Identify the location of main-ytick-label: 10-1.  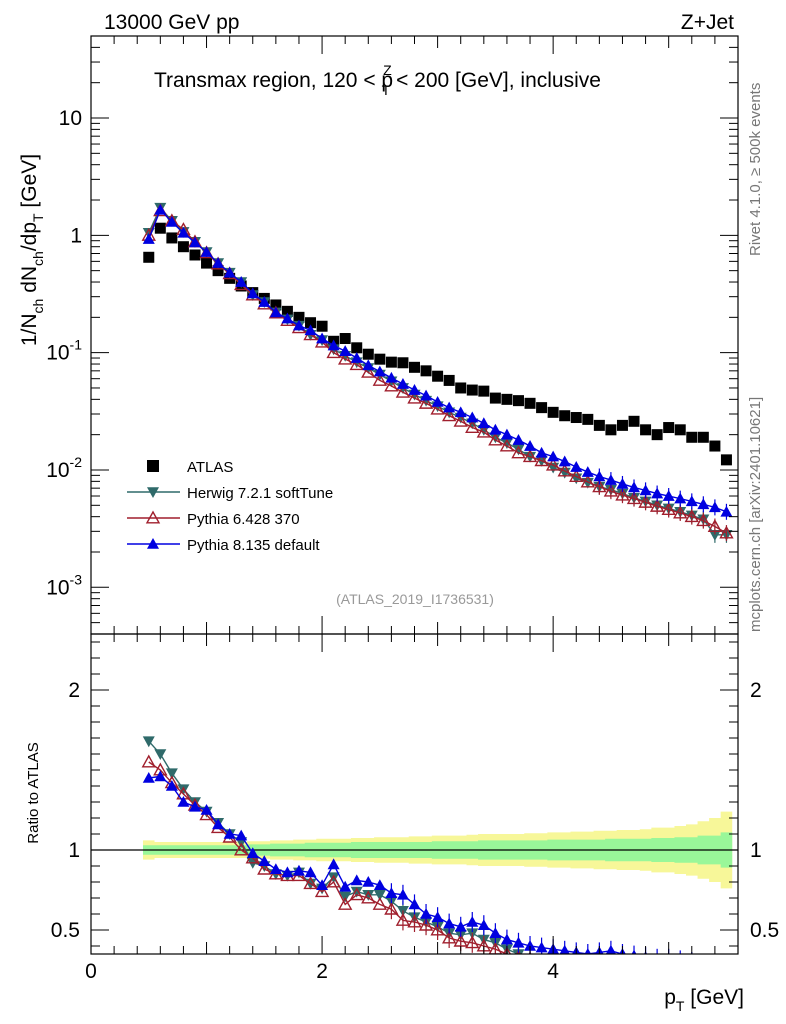
(64, 351).